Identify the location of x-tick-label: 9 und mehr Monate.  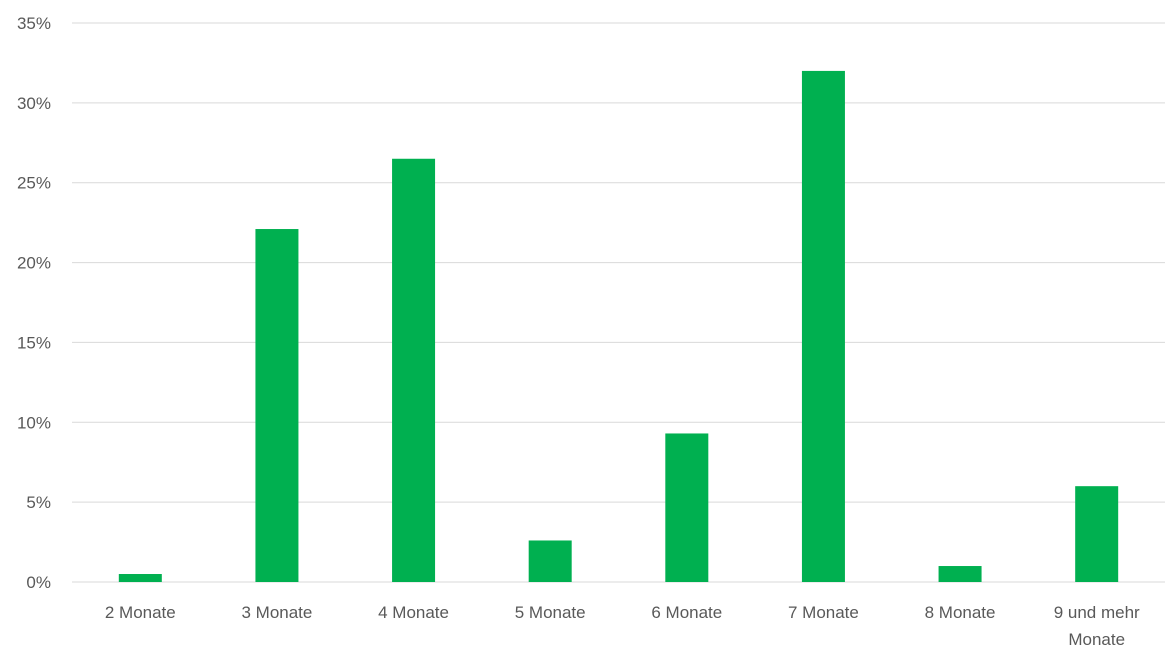
(1097, 626).